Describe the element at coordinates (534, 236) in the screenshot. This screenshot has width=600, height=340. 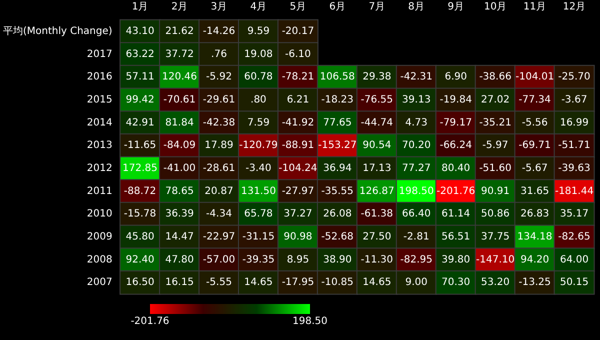
I see `data-label: 134.18` at that location.